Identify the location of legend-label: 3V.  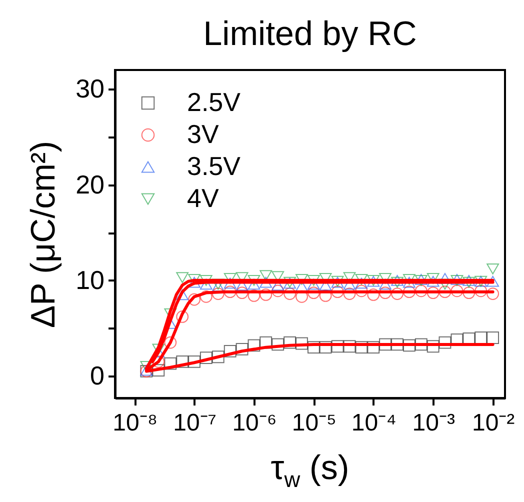
(203, 134).